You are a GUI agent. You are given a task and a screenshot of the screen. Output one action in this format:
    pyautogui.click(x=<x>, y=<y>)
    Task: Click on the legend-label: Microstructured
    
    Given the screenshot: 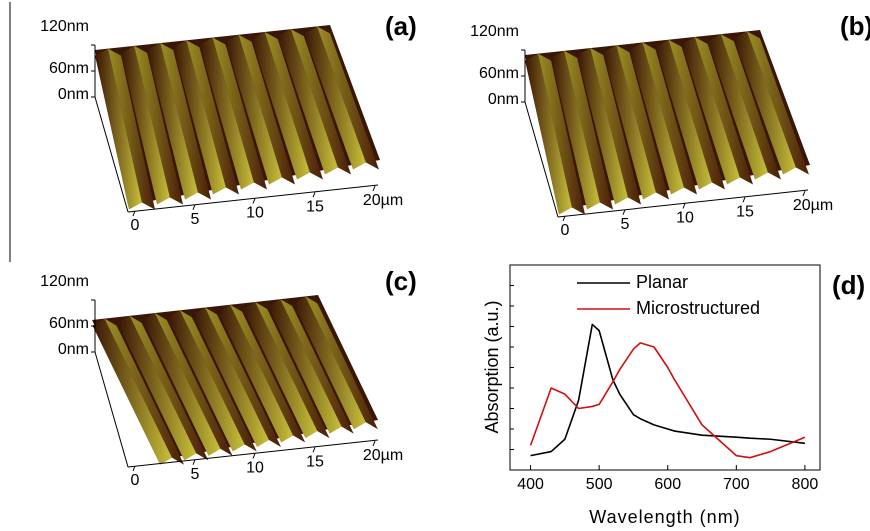 What is the action you would take?
    pyautogui.click(x=698, y=308)
    